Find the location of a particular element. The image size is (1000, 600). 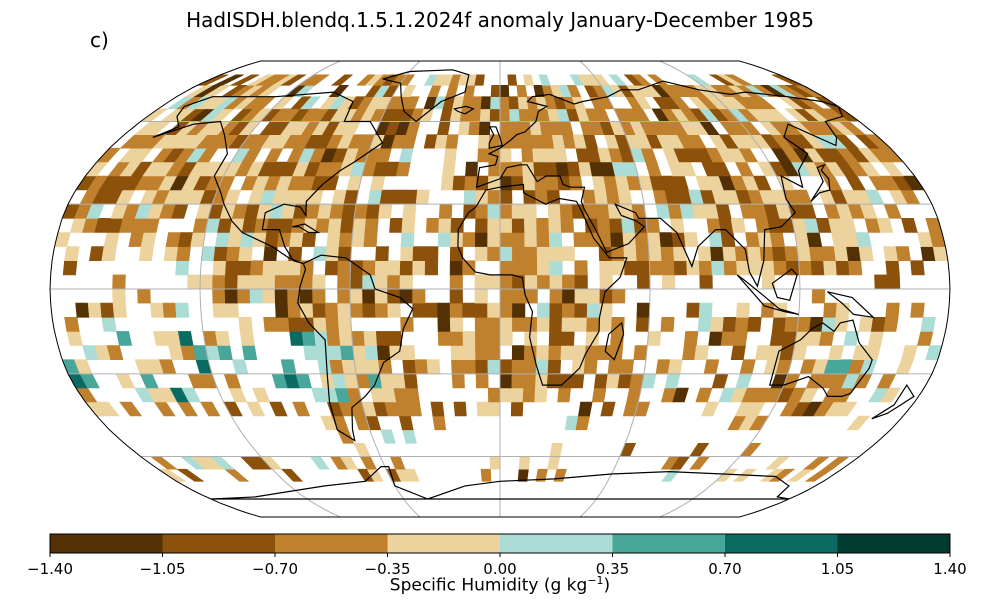

coastline-south-america is located at coordinates (355, 348).